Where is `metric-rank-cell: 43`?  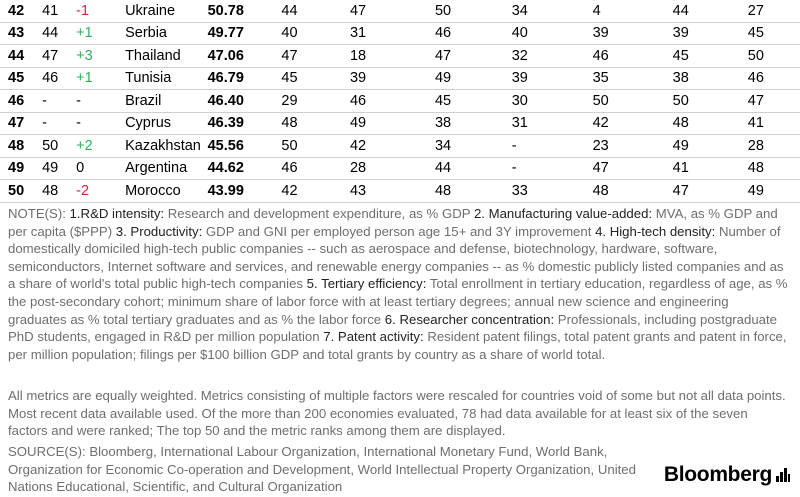 metric-rank-cell: 43 is located at coordinates (392, 191).